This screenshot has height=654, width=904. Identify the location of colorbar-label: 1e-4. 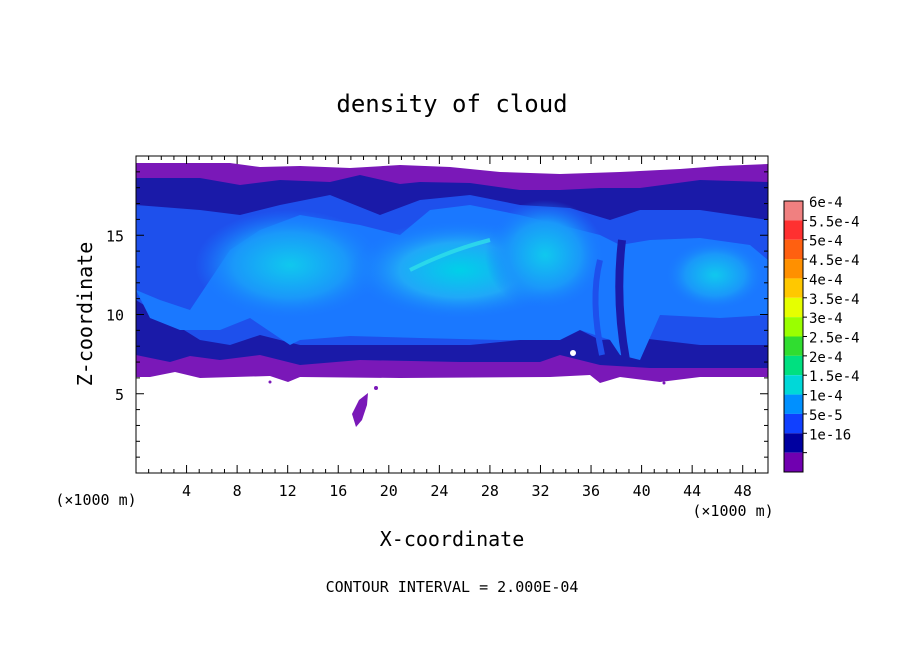
(826, 397).